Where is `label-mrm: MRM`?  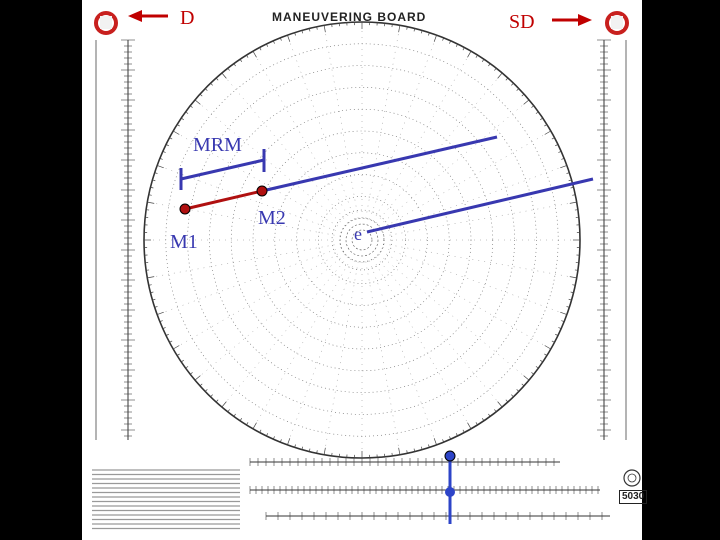 label-mrm: MRM is located at coordinates (217, 145).